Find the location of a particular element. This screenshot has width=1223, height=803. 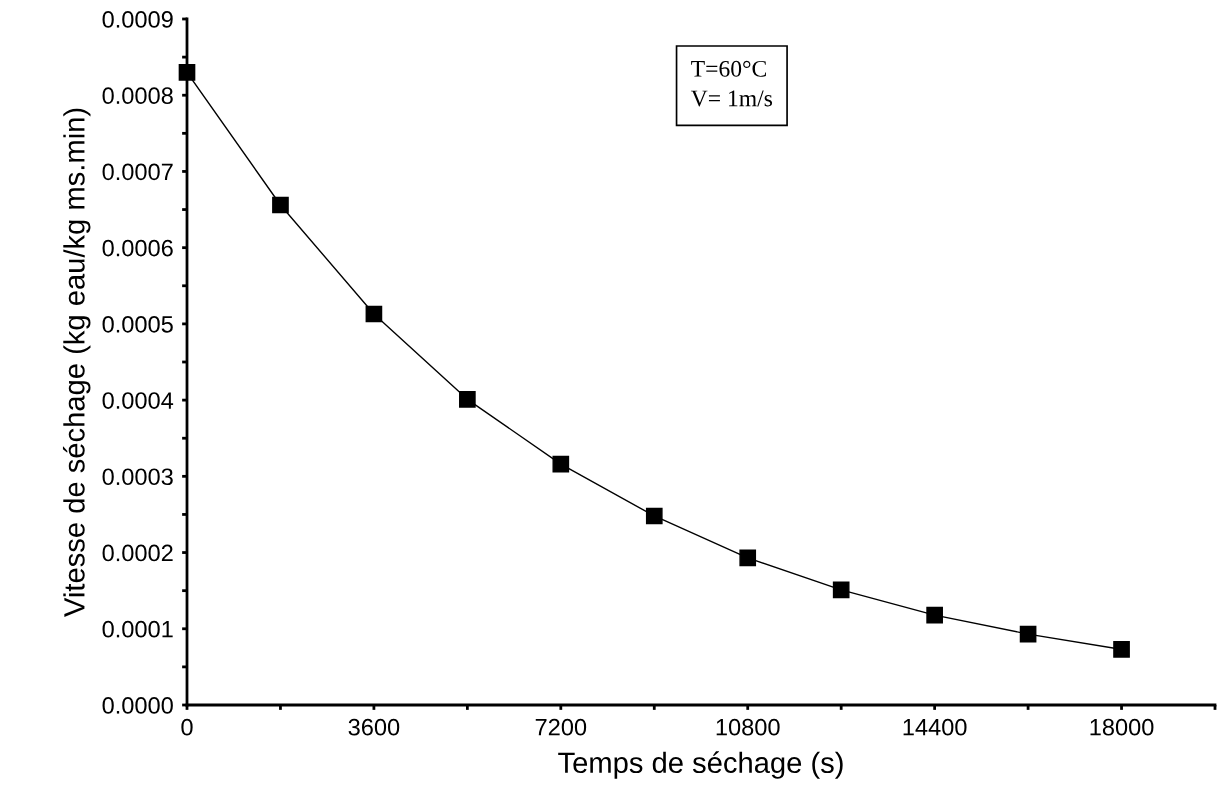

x-tick-label: 14400 is located at coordinates (935, 727).